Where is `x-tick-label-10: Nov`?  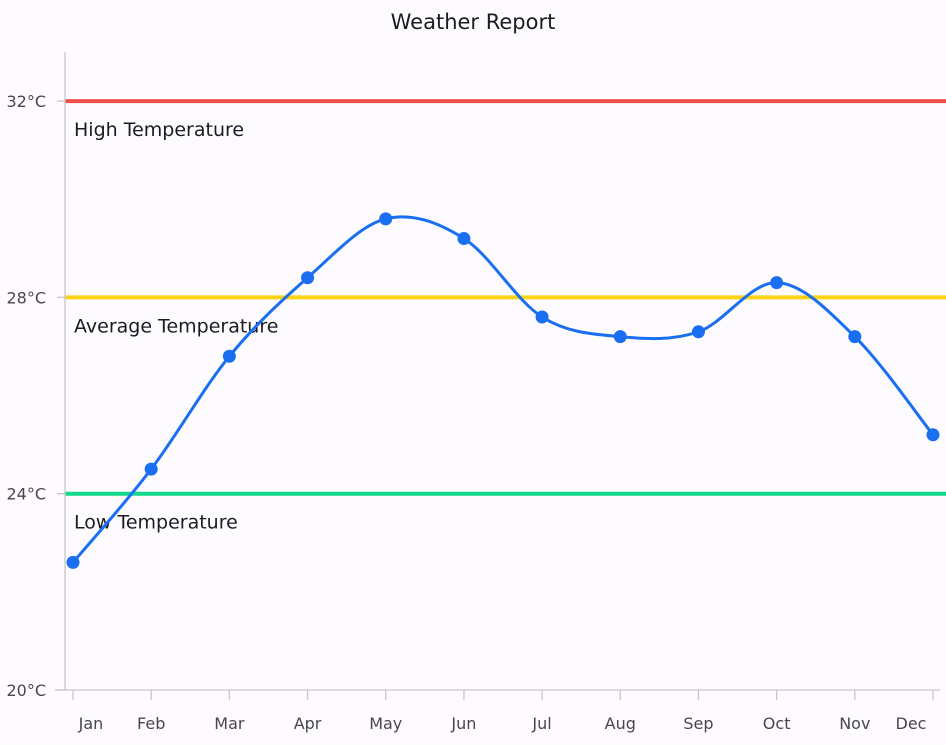 x-tick-label-10: Nov is located at coordinates (854, 723).